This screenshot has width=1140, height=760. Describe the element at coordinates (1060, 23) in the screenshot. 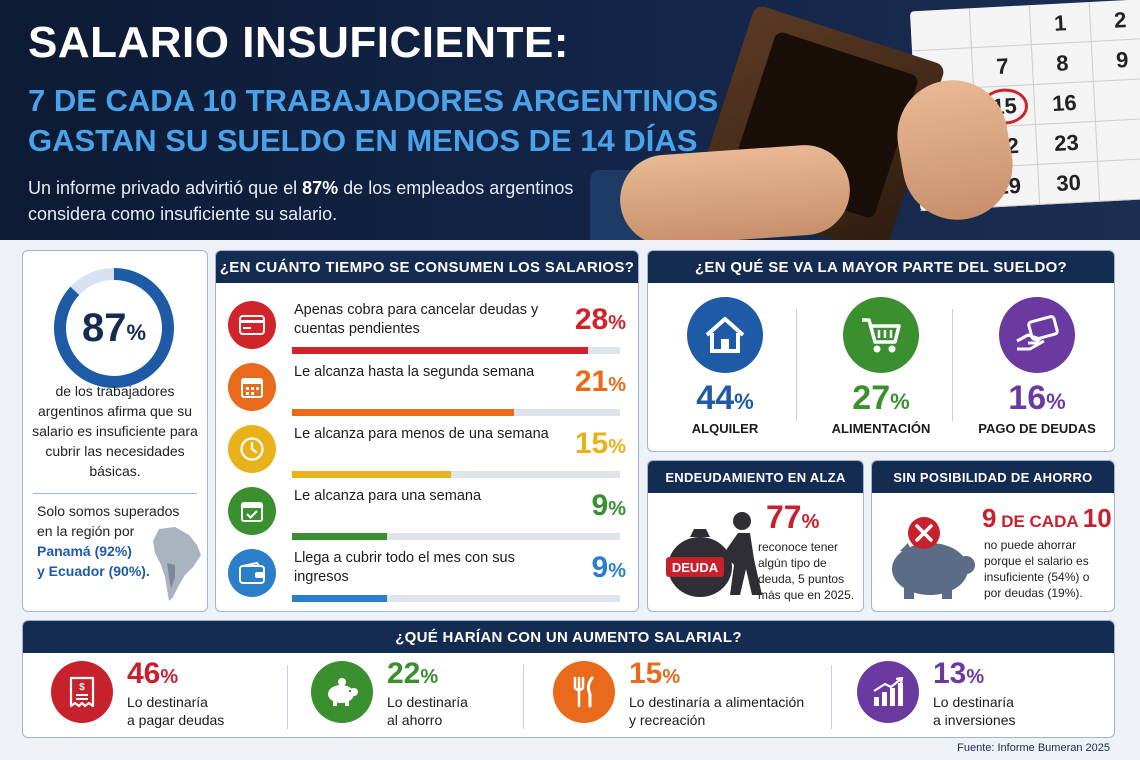

I see `calendar-day: 1` at that location.